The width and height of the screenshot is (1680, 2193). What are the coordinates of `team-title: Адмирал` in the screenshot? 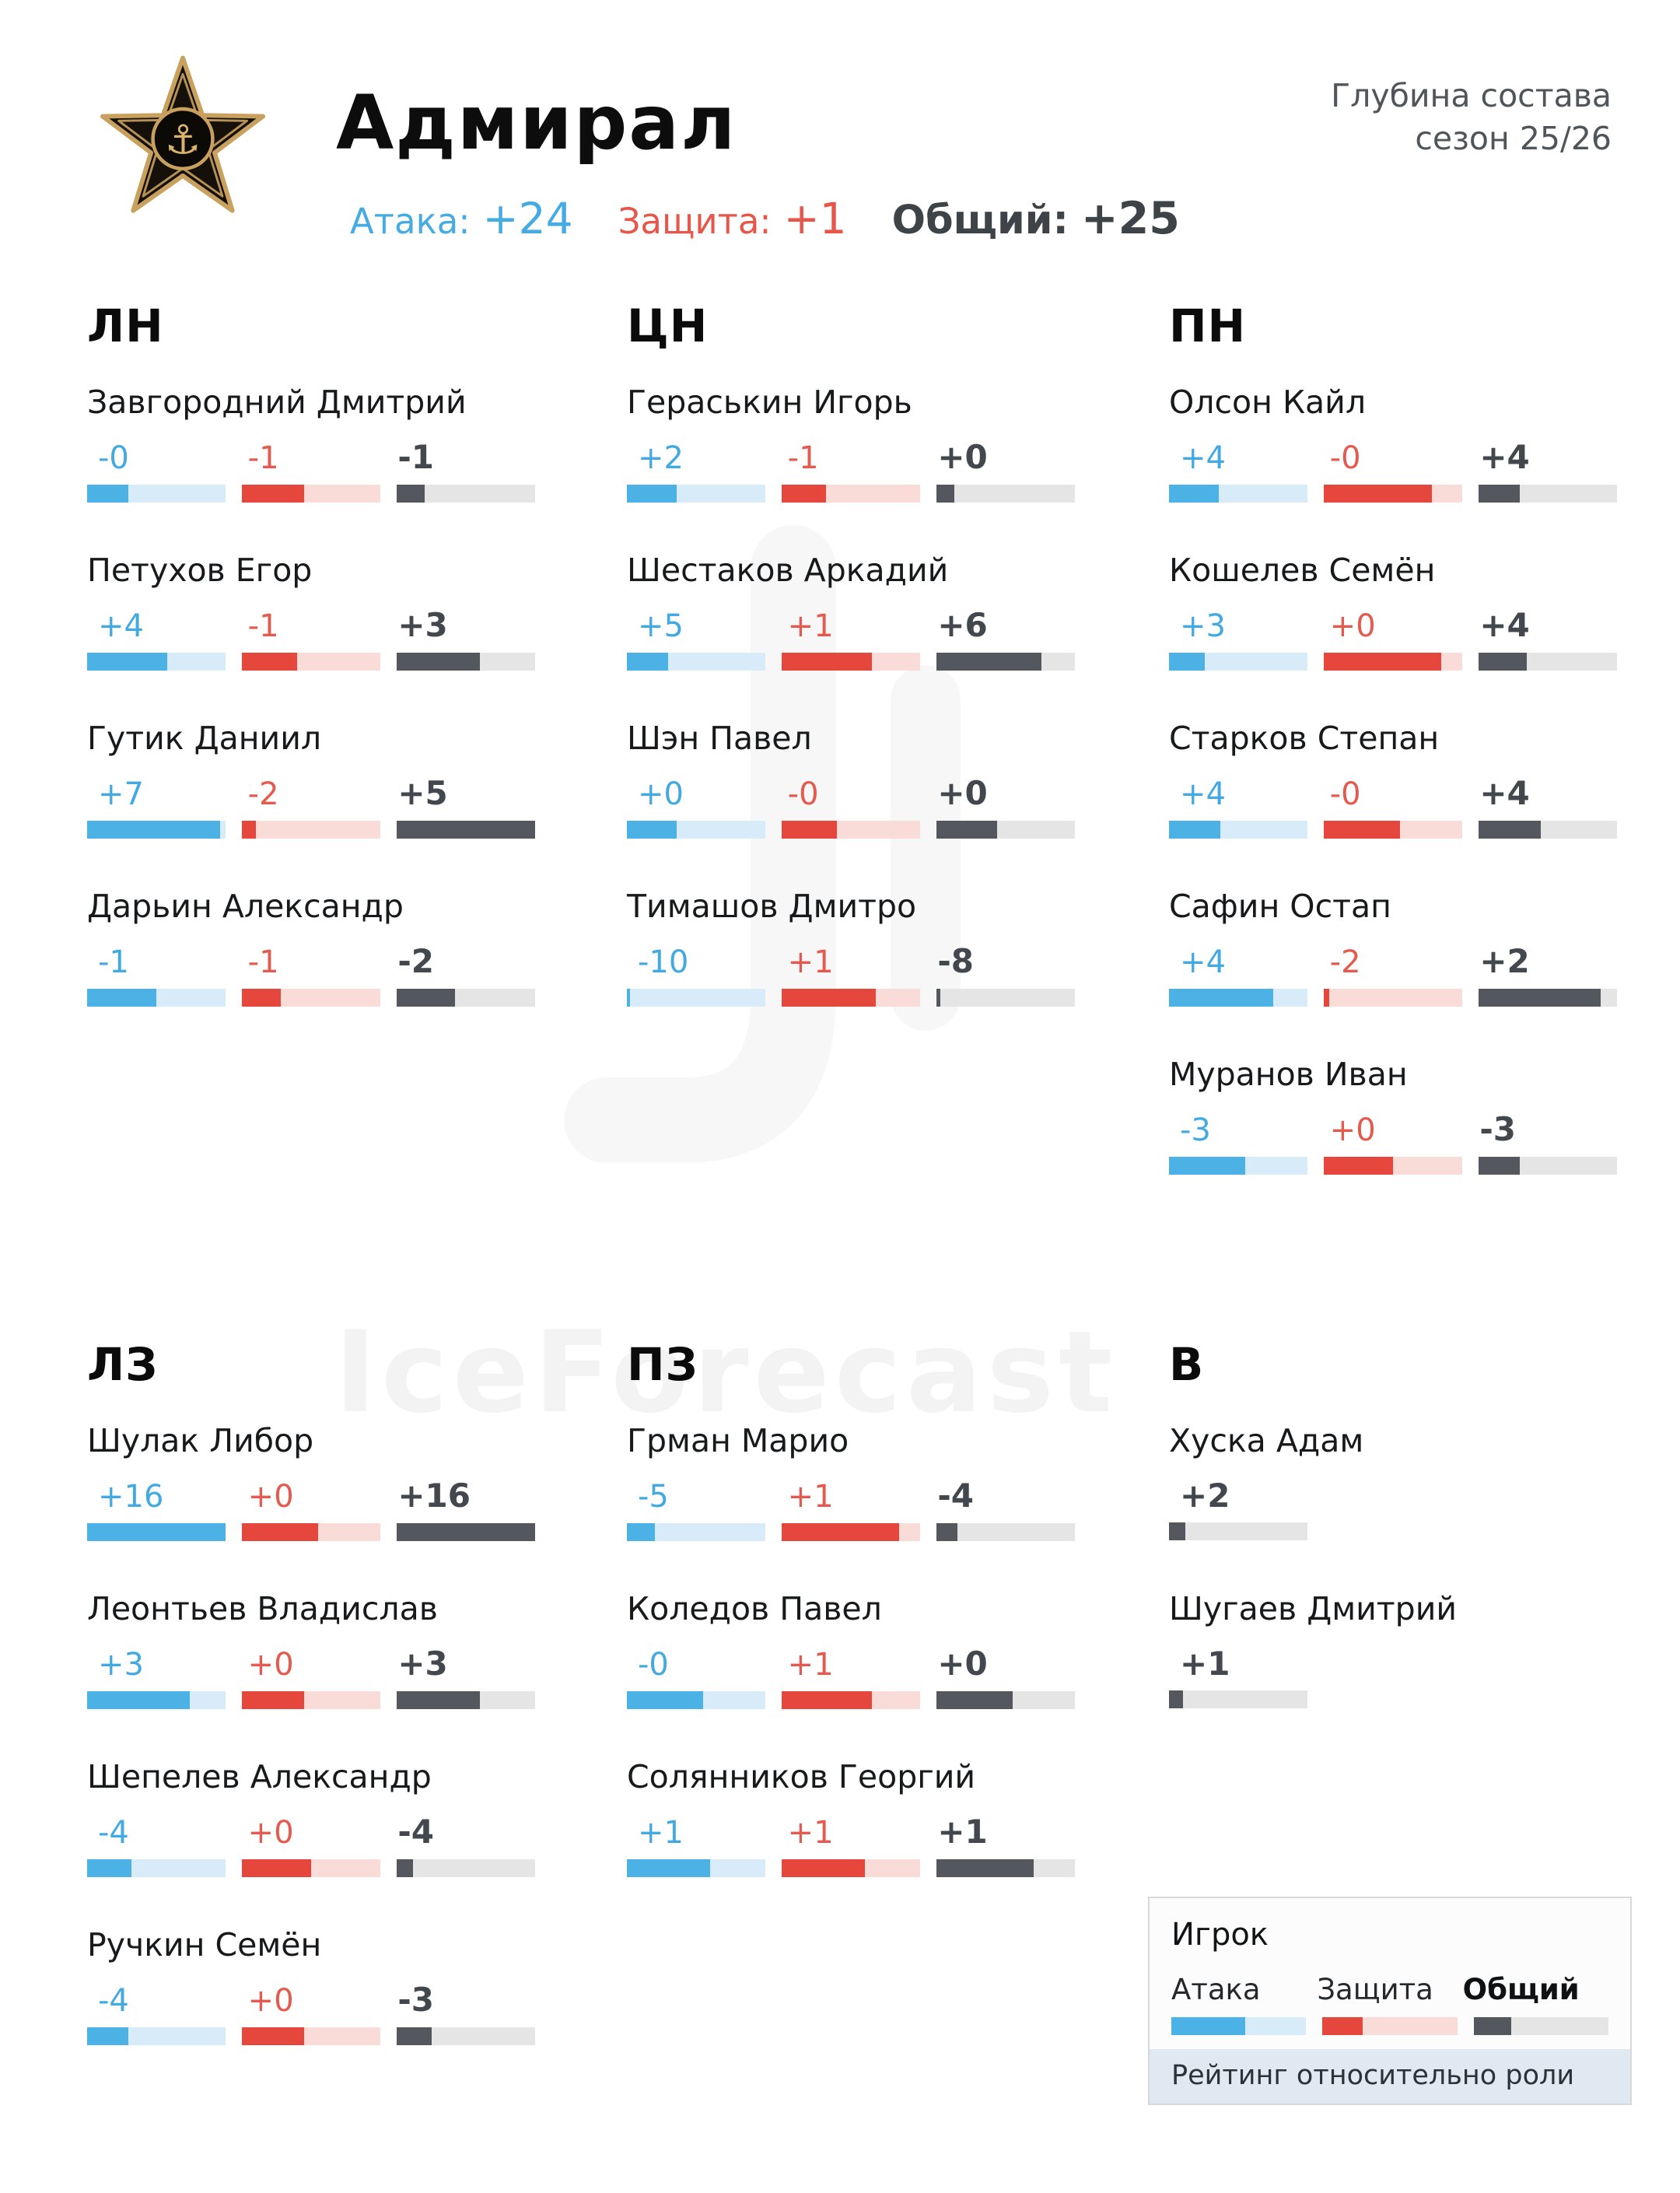 It's located at (536, 122).